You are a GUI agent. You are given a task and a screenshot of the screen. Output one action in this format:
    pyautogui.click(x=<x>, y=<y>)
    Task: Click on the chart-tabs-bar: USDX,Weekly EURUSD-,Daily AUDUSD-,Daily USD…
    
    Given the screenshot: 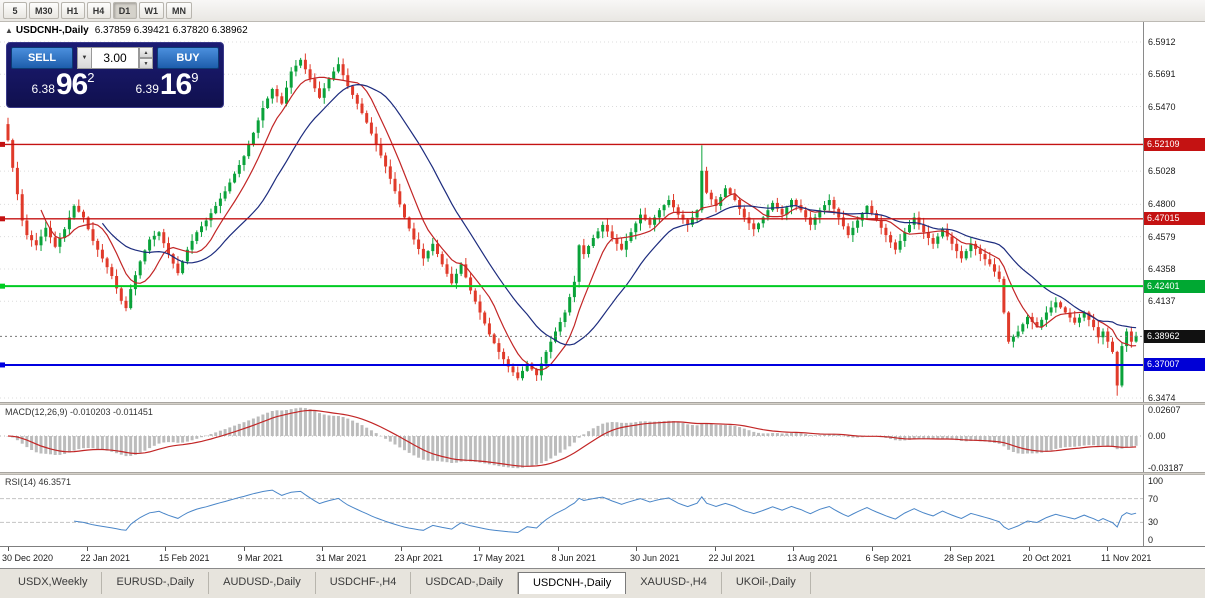 What is the action you would take?
    pyautogui.click(x=602, y=583)
    